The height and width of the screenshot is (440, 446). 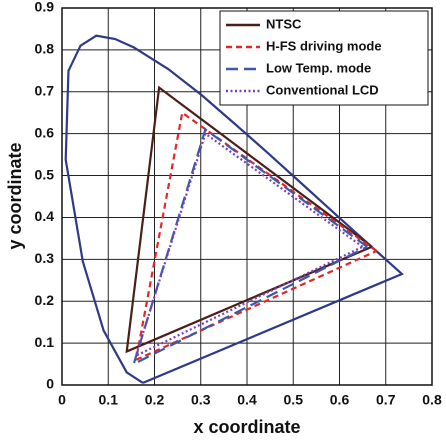 What do you see at coordinates (45, 216) in the screenshot?
I see `y-tick-label: 0.4` at bounding box center [45, 216].